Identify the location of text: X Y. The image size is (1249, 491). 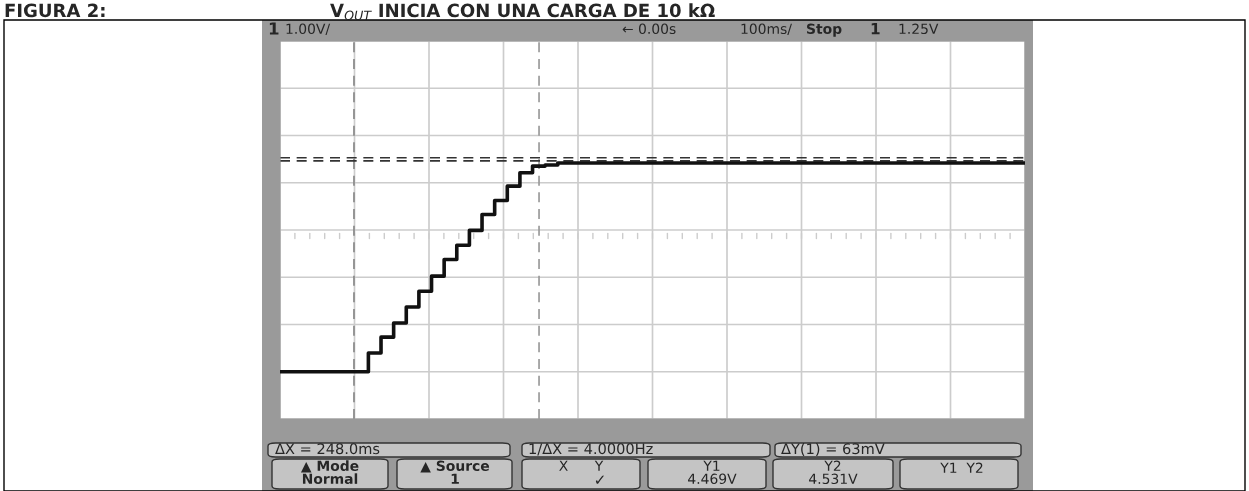
(581, 465).